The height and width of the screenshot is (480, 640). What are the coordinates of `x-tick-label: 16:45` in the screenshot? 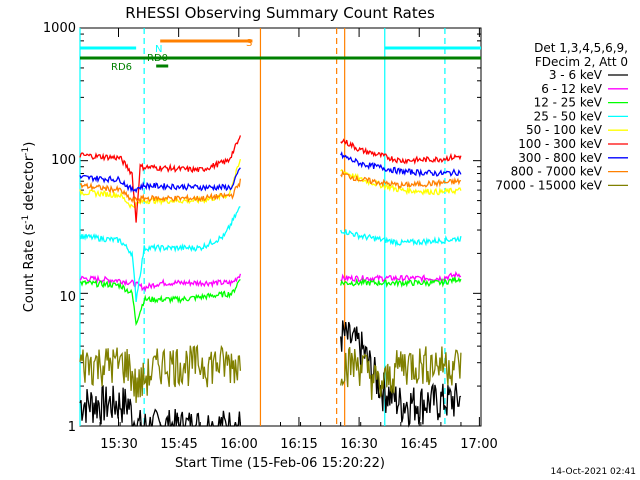 It's located at (418, 444).